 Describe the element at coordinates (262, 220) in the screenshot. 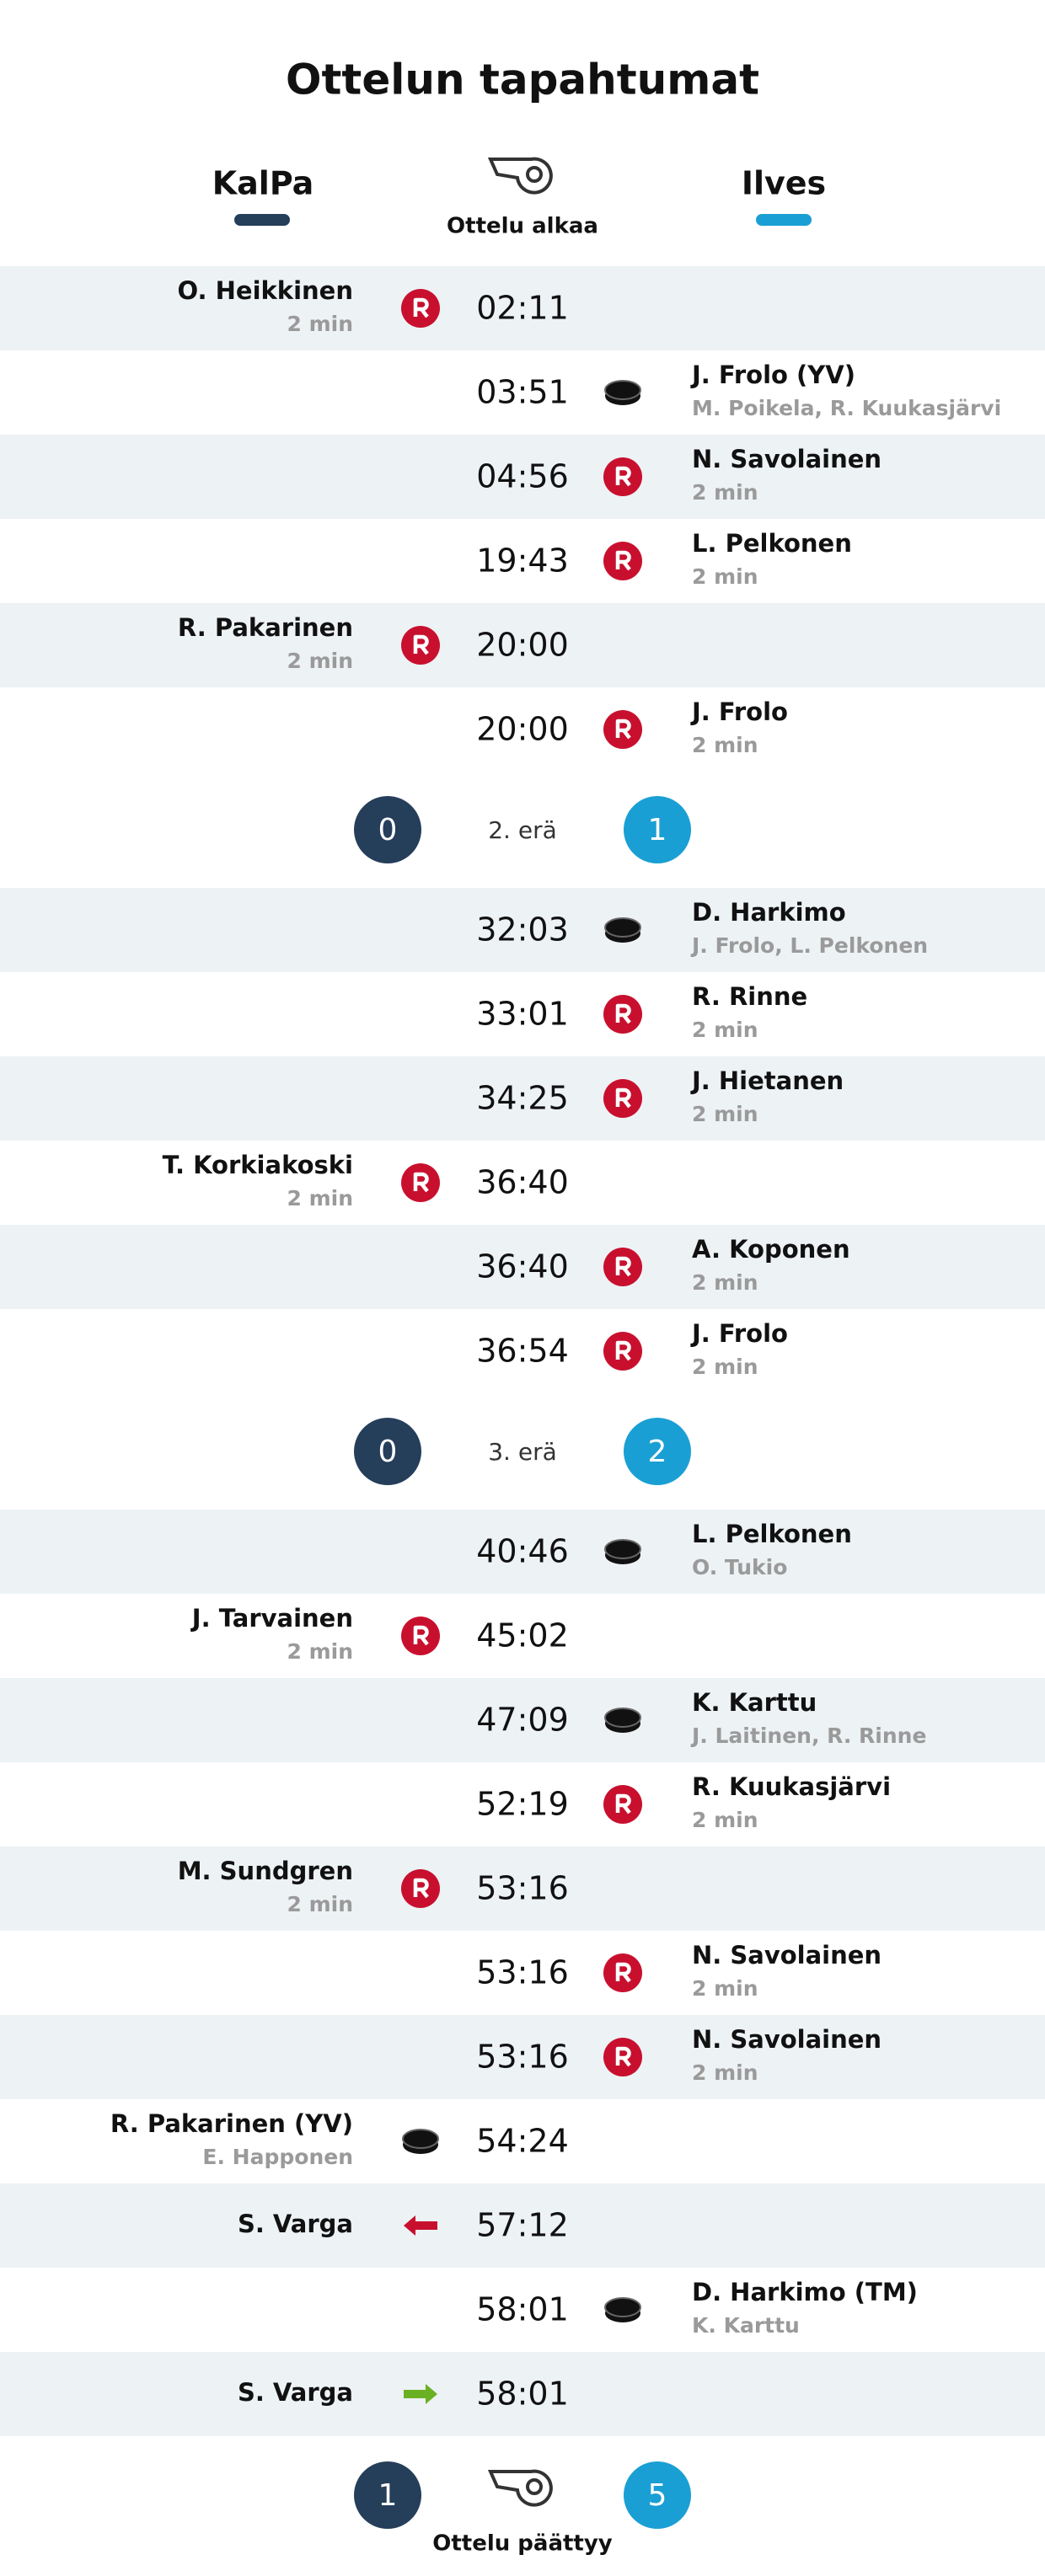

I see `home-bar` at that location.